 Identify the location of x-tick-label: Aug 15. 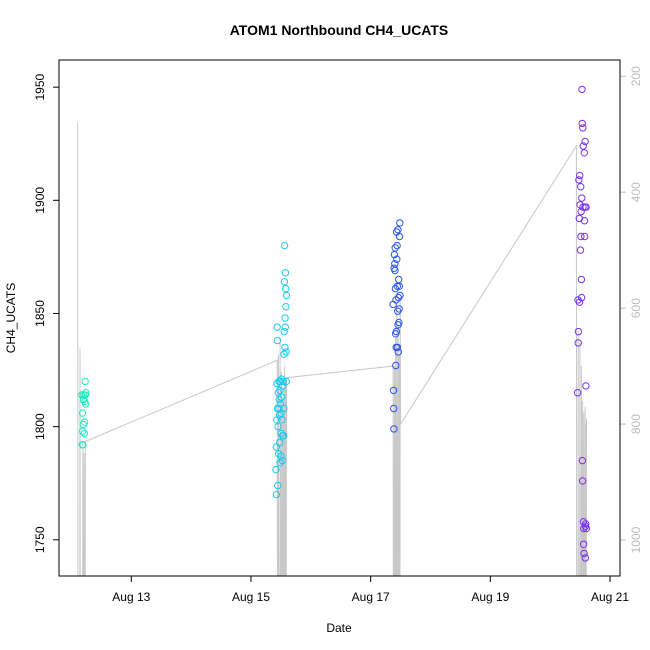
(251, 597).